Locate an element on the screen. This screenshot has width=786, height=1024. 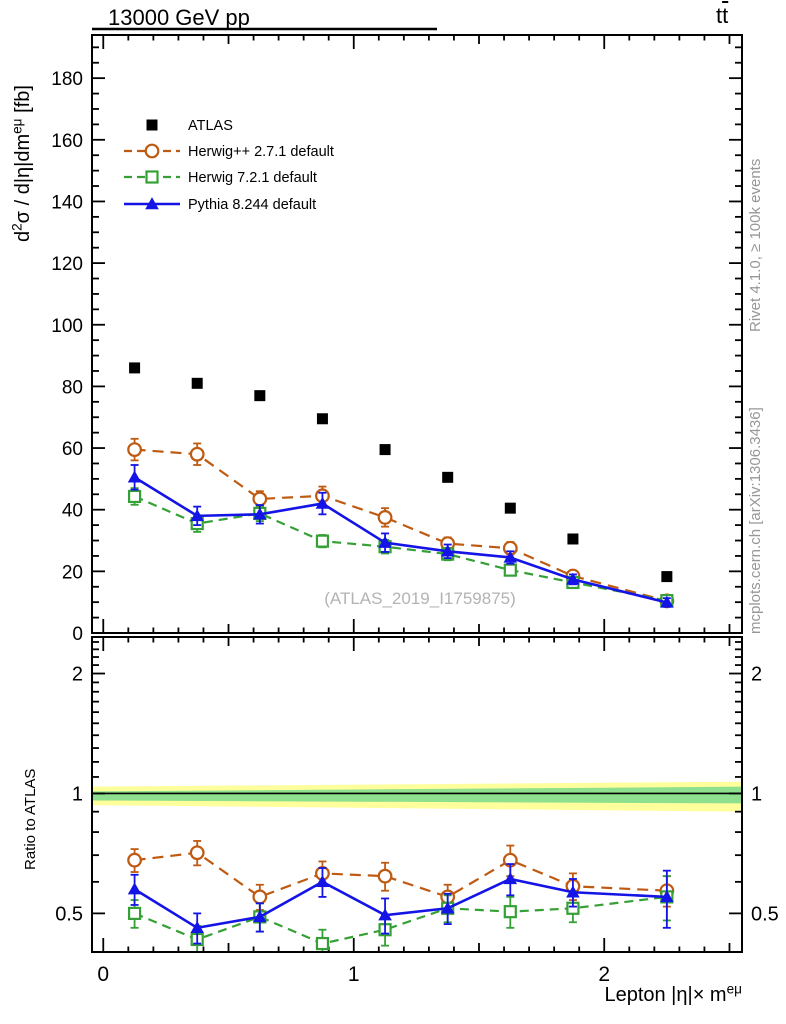
mcplots-credit: mcplots.cern.ch [arXiv:1306.3436] is located at coordinates (755, 520).